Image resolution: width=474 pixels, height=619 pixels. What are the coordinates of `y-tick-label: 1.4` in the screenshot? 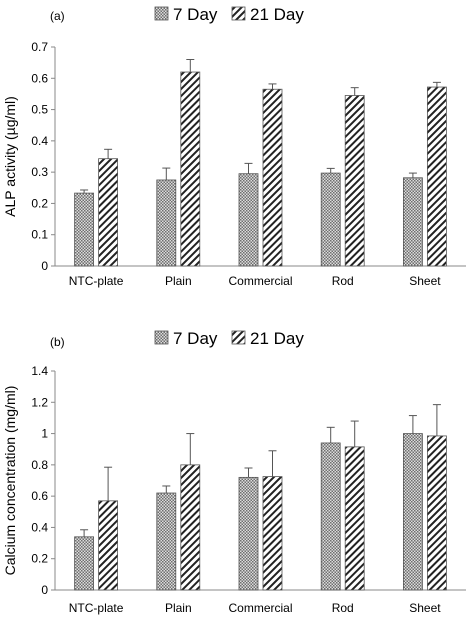 It's located at (39, 371).